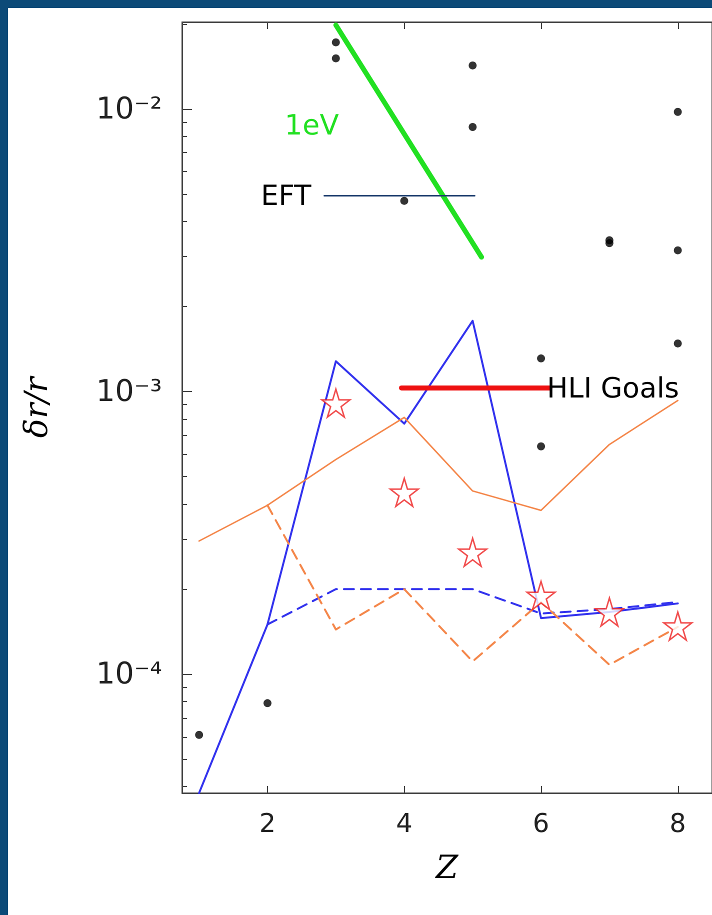 This screenshot has height=915, width=712. I want to click on x-axis-title: Z, so click(446, 867).